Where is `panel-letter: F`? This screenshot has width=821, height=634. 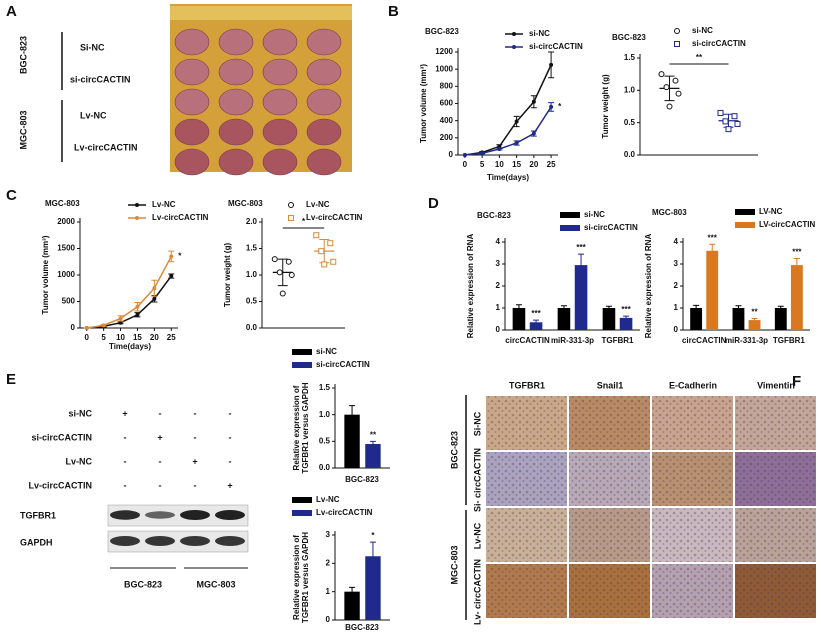 panel-letter: F is located at coordinates (796, 381).